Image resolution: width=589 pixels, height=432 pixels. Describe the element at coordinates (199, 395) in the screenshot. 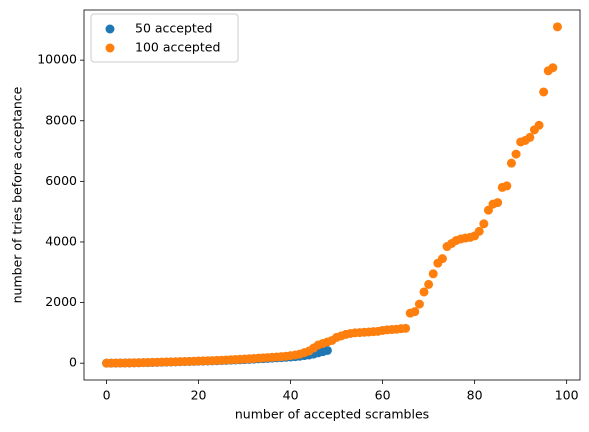

I see `x-tick-label: 20` at that location.